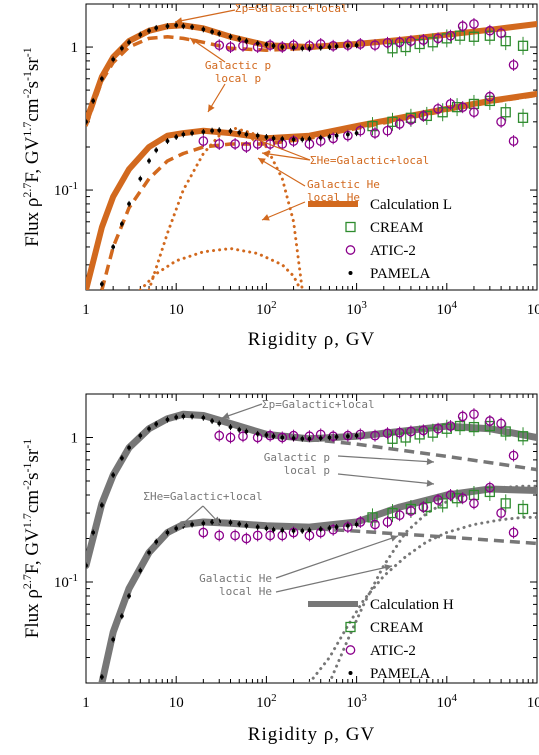  I want to click on annotation-label: Σp=Galactic+local, so click(318, 404).